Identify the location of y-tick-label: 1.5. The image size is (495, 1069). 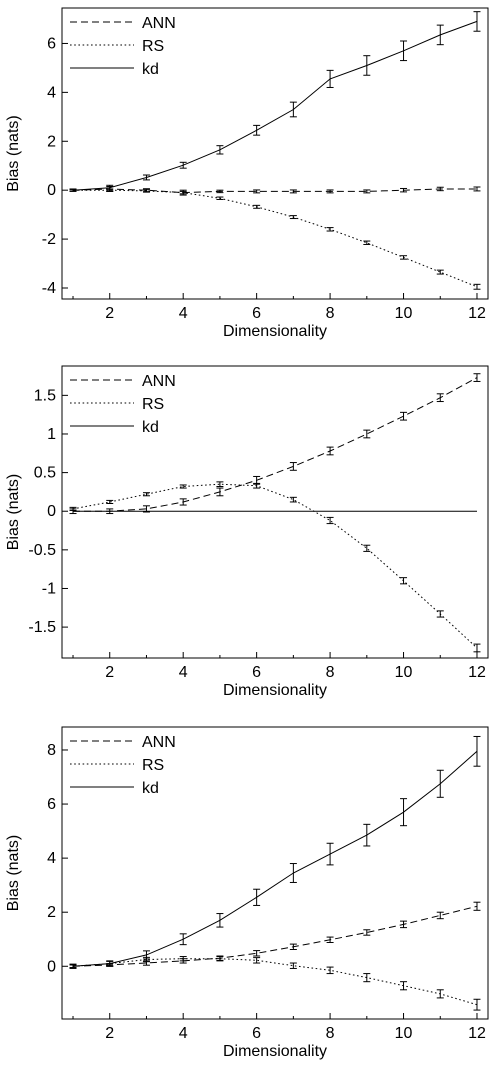
(45, 395).